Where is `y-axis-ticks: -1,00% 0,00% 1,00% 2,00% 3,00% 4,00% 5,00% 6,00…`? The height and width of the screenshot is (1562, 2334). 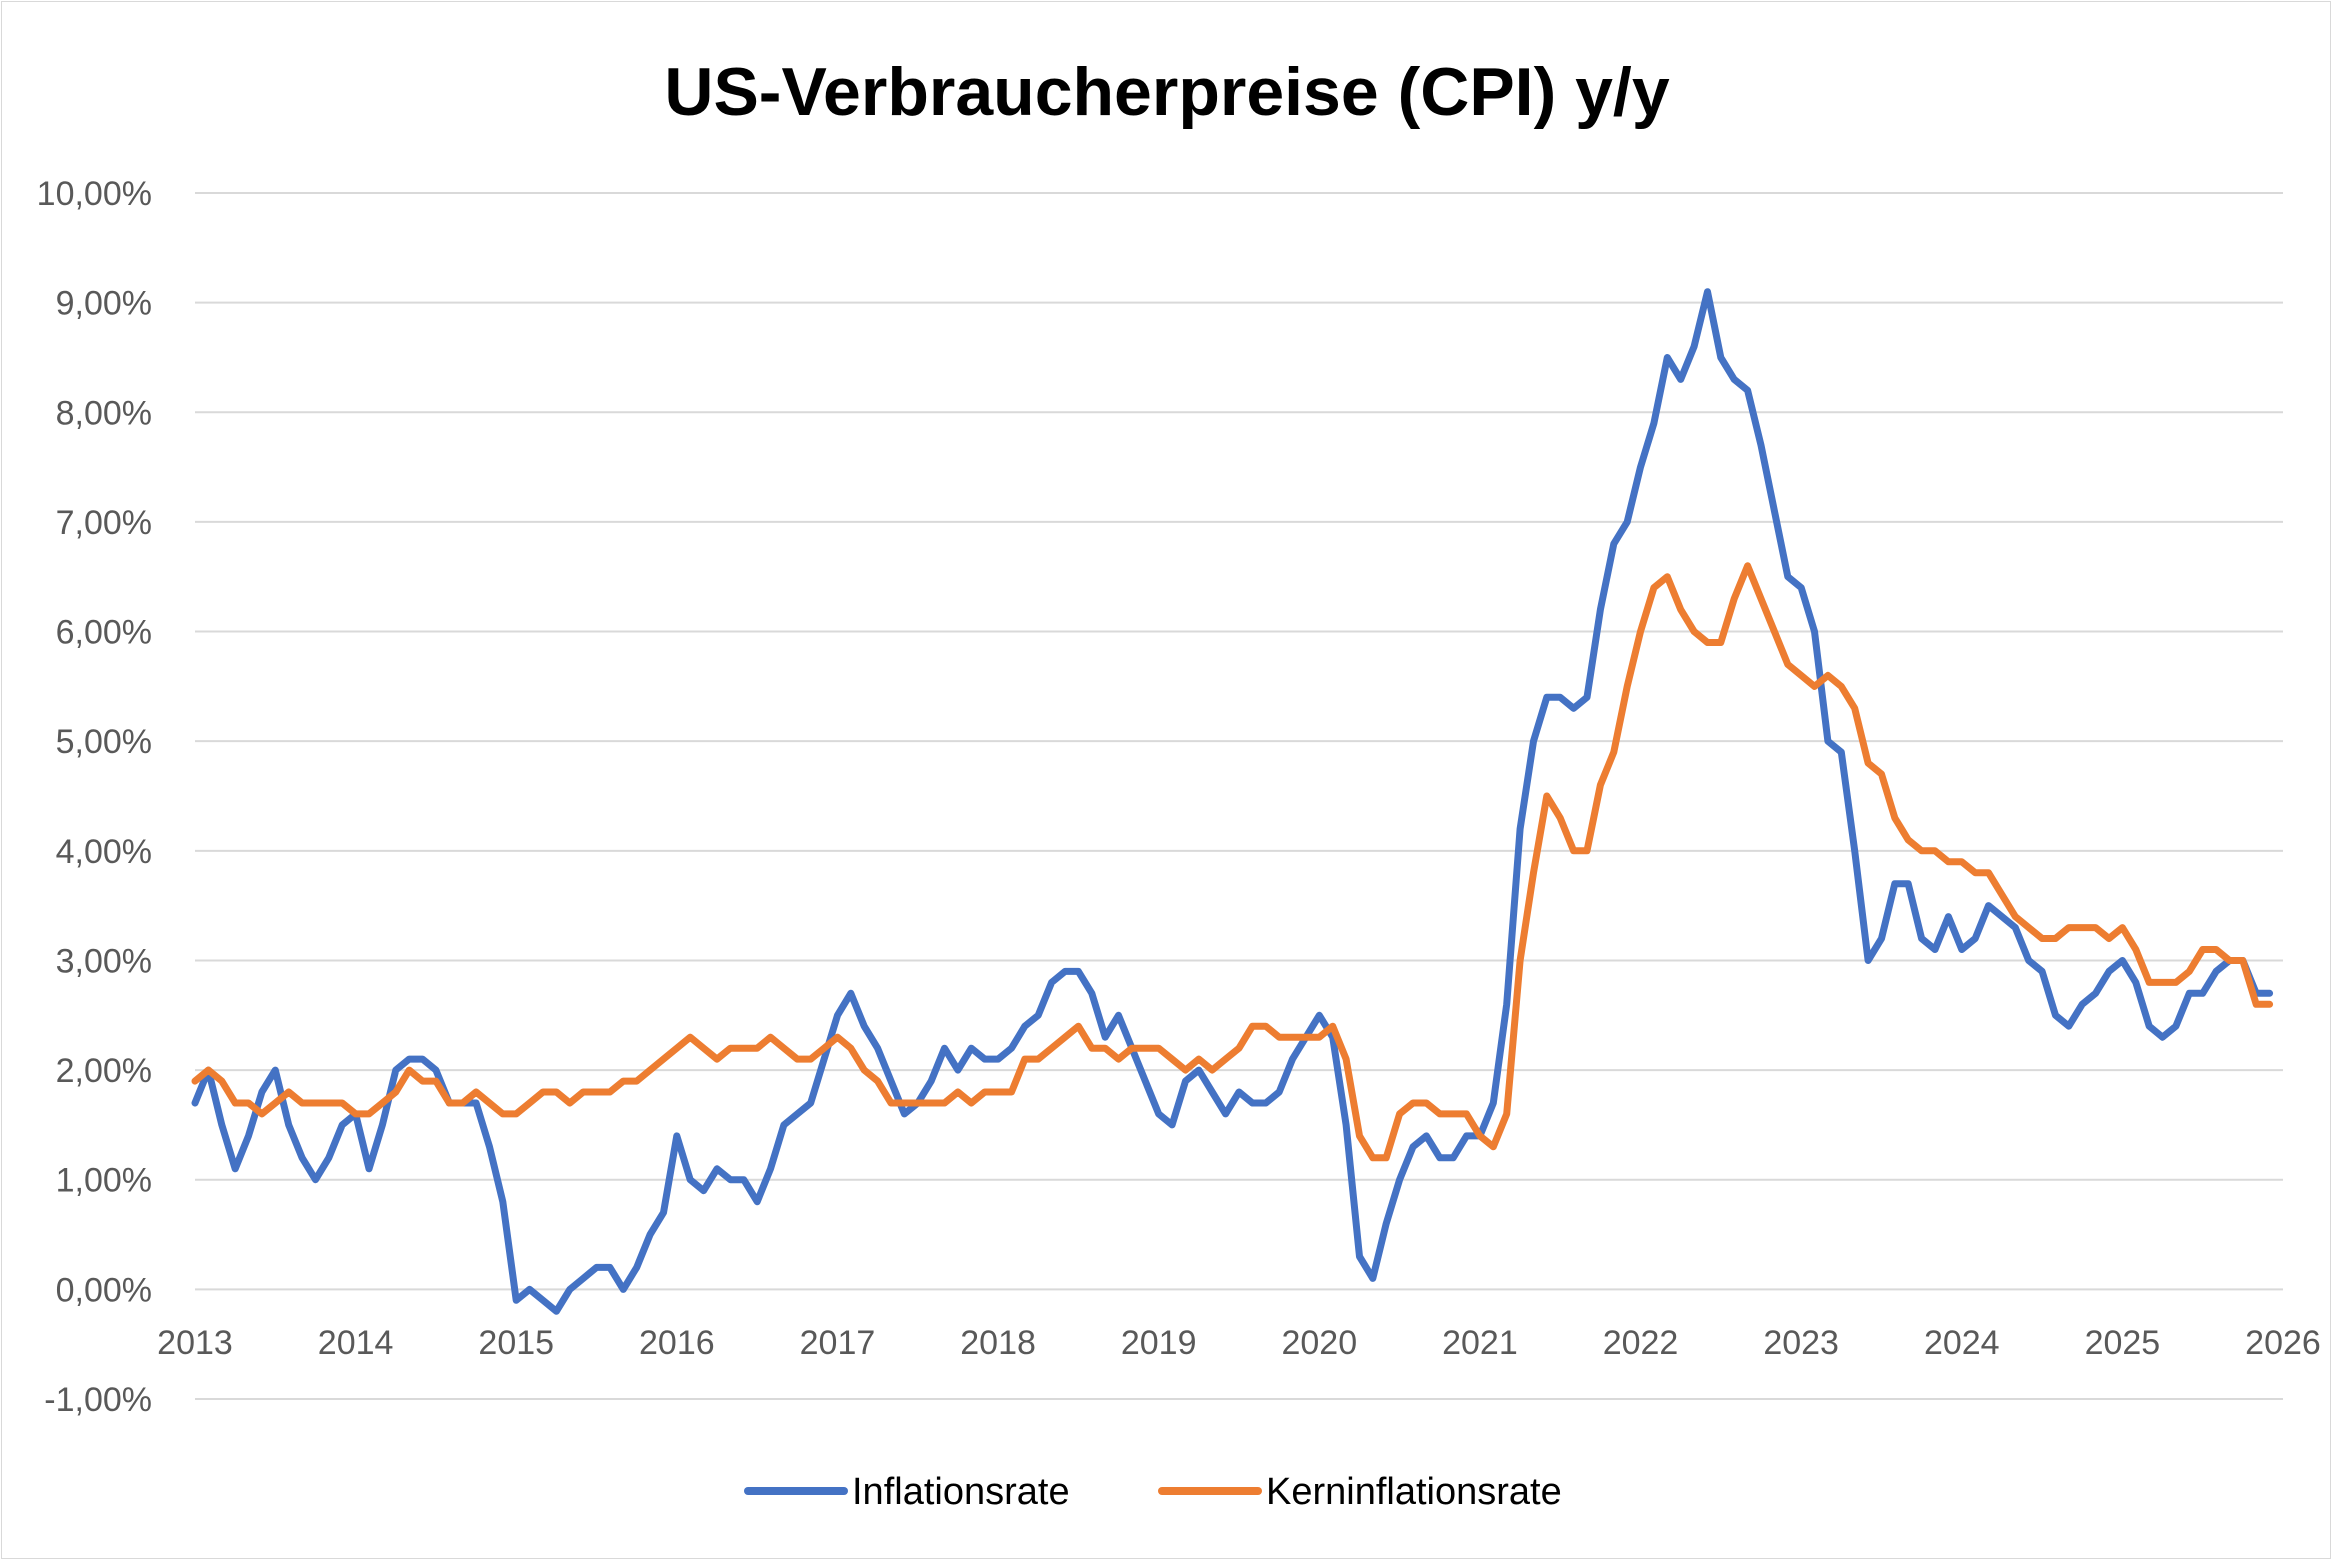
y-axis-ticks: -1,00% 0,00% 1,00% 2,00% 3,00% 4,00% 5,00% 6,00… is located at coordinates (94, 797).